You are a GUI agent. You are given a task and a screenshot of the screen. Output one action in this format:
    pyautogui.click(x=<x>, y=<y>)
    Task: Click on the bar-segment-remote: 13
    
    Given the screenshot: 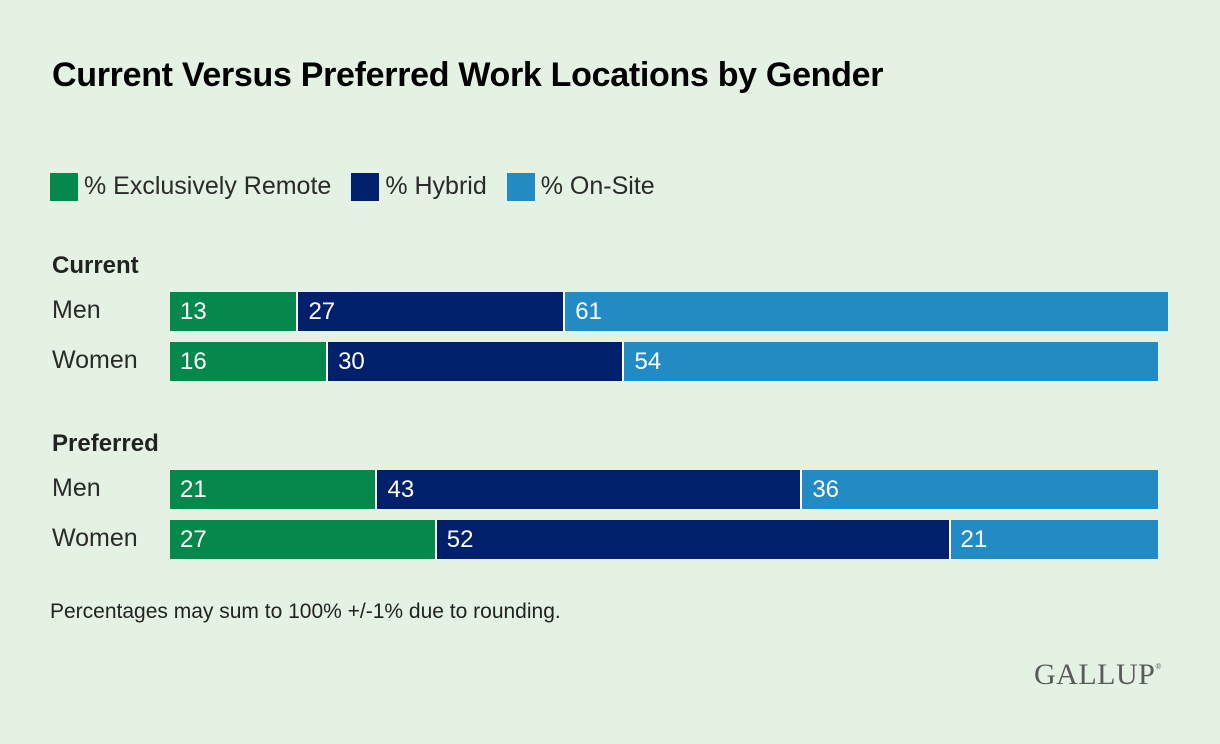 What is the action you would take?
    pyautogui.click(x=234, y=311)
    